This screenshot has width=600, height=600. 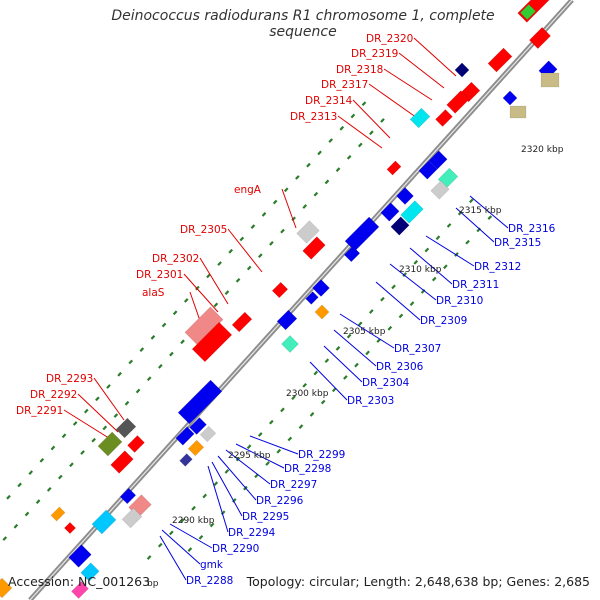 What do you see at coordinates (359, 70) in the screenshot?
I see `forward-gene-label: DR_2318` at bounding box center [359, 70].